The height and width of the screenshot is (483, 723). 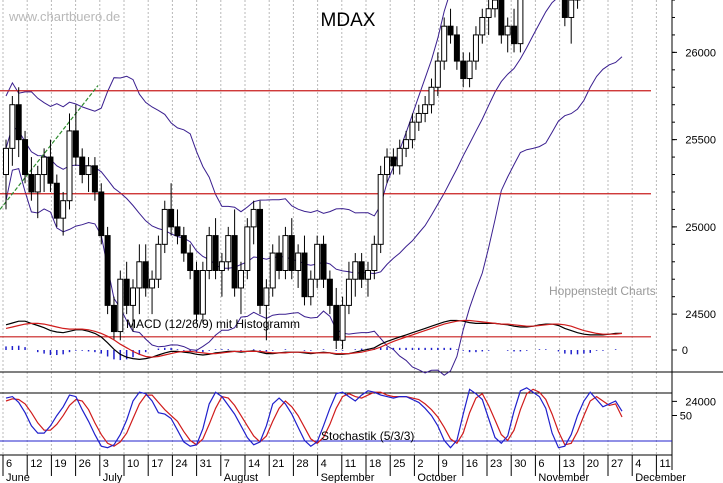 What do you see at coordinates (472, 464) in the screenshot?
I see `x-tick-label: 16` at bounding box center [472, 464].